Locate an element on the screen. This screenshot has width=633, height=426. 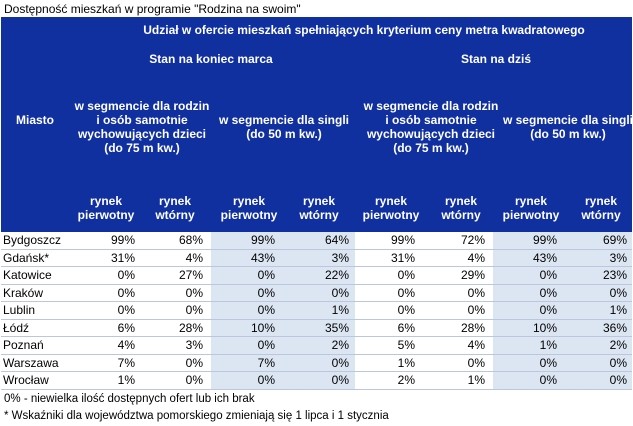
value-cell: 36% is located at coordinates (614, 327).